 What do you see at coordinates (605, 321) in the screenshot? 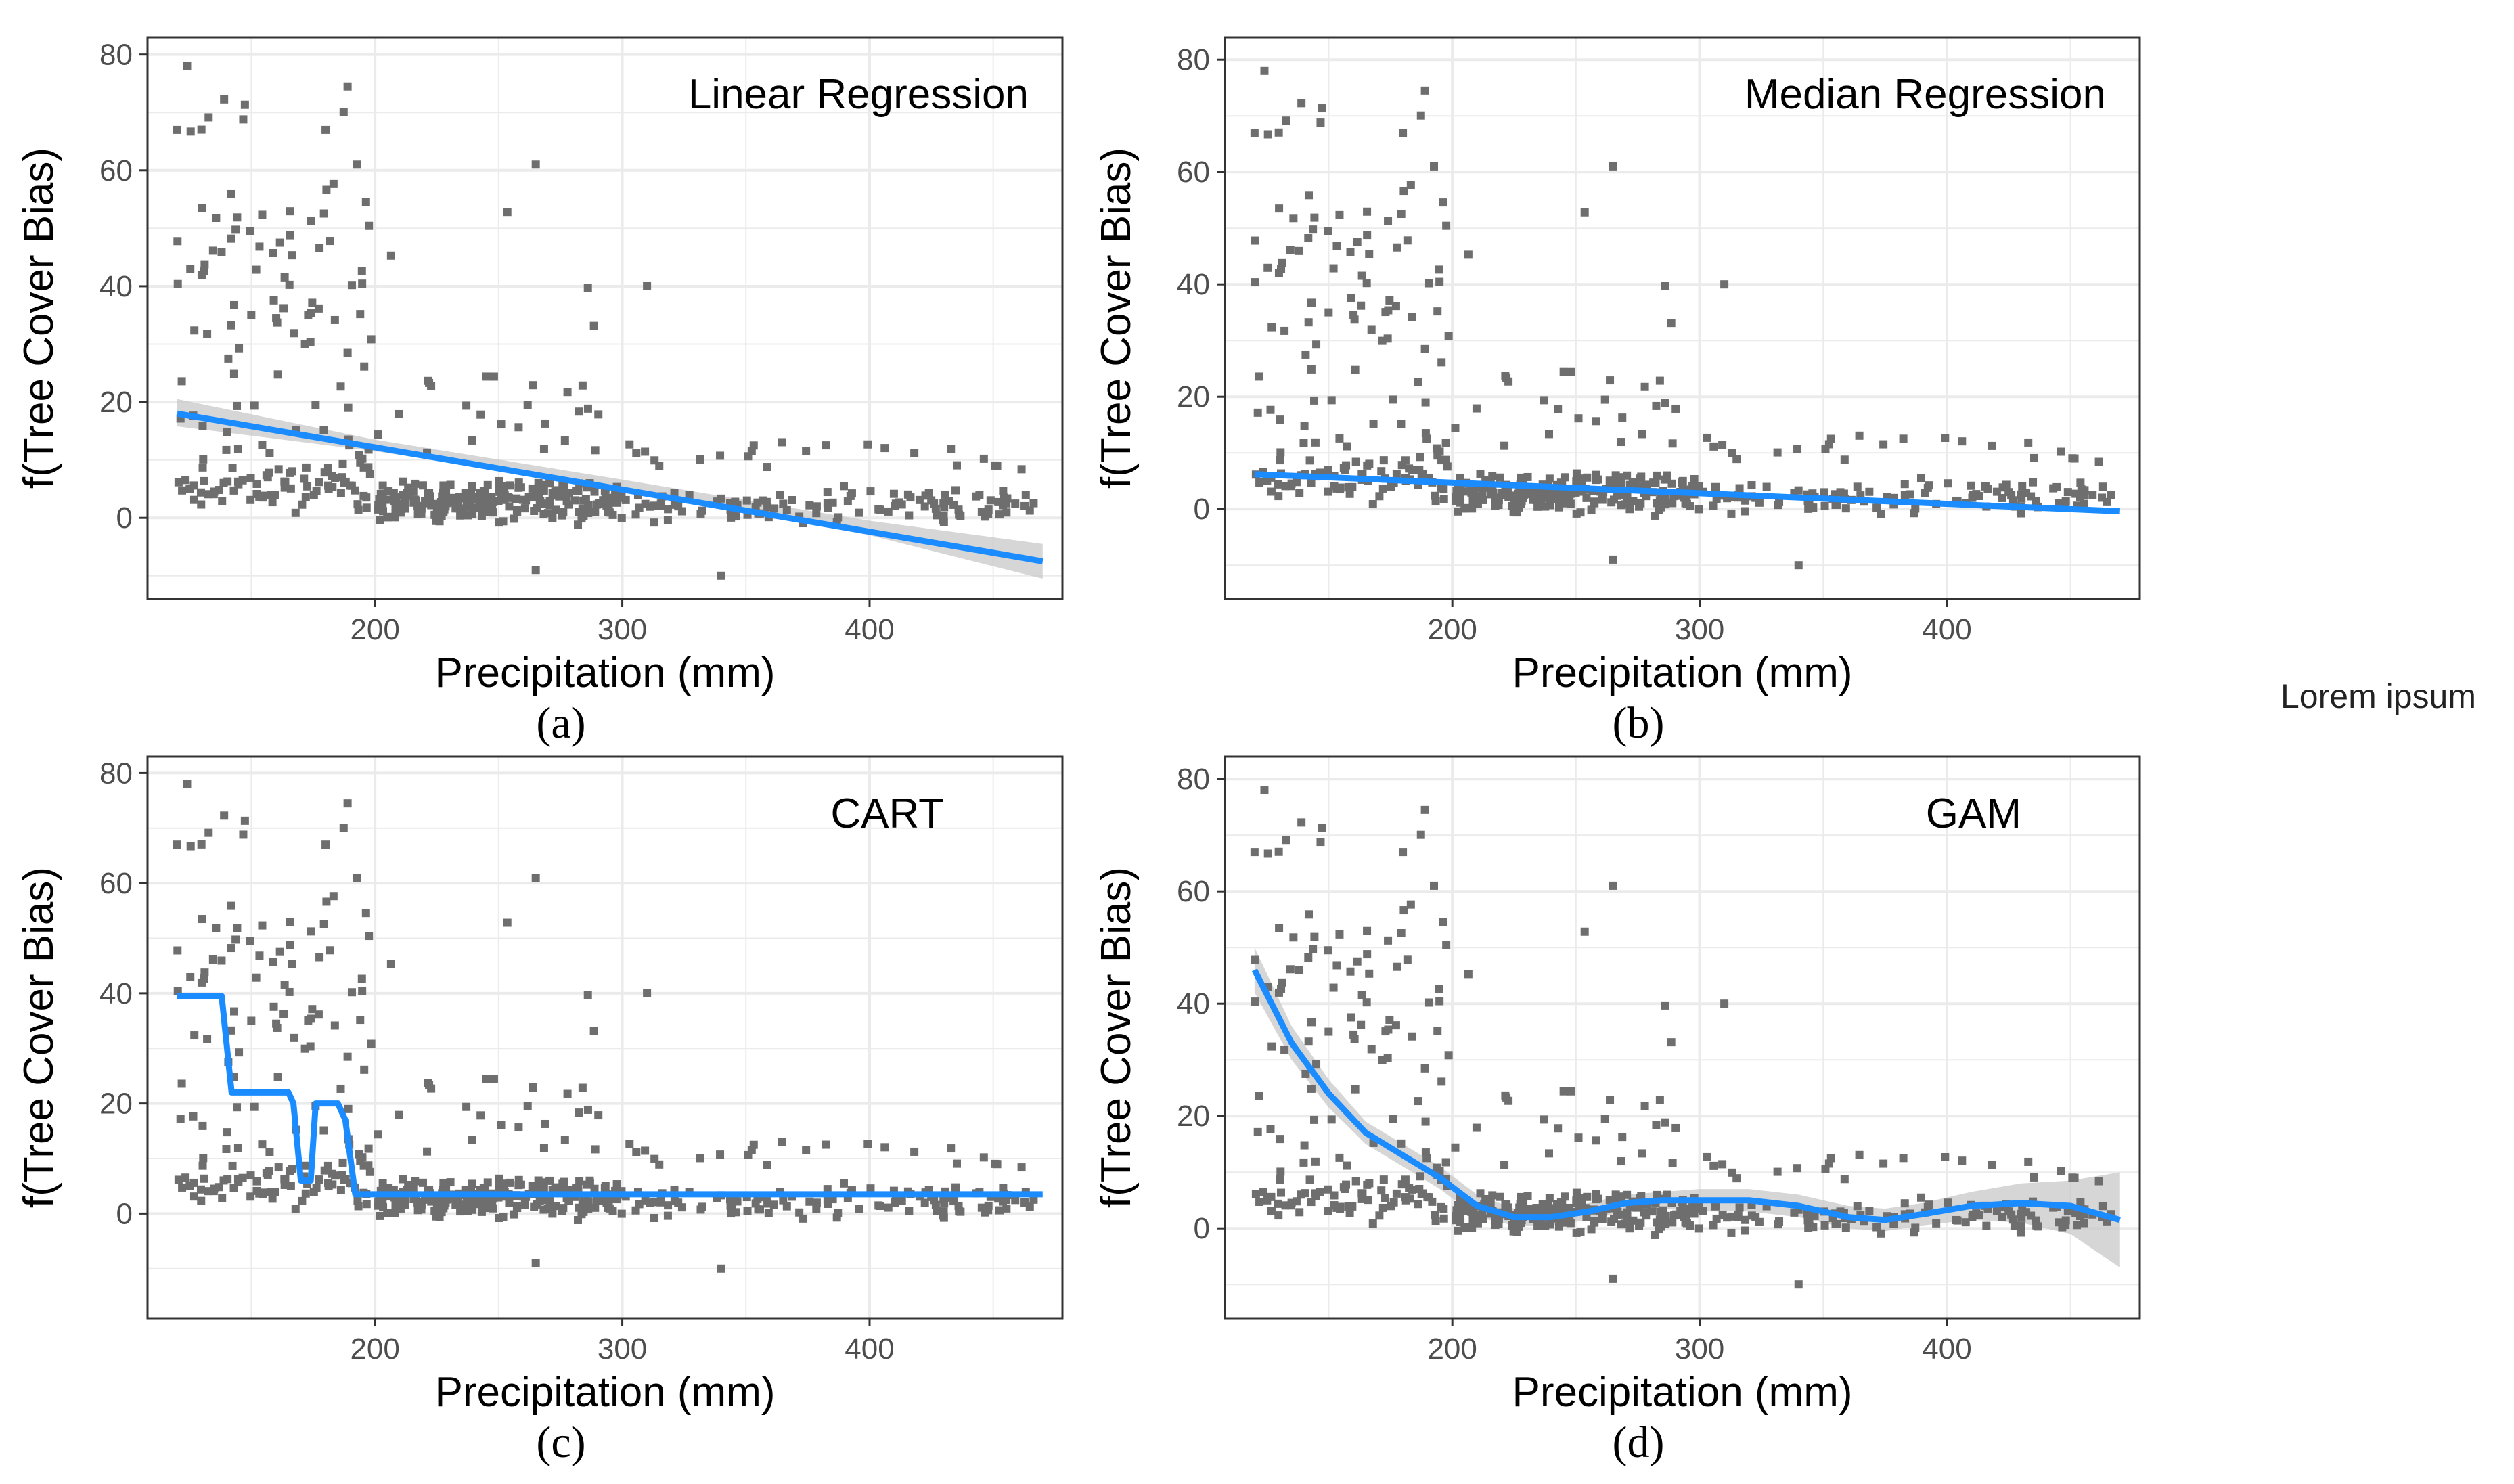
I see `scatter-points` at bounding box center [605, 321].